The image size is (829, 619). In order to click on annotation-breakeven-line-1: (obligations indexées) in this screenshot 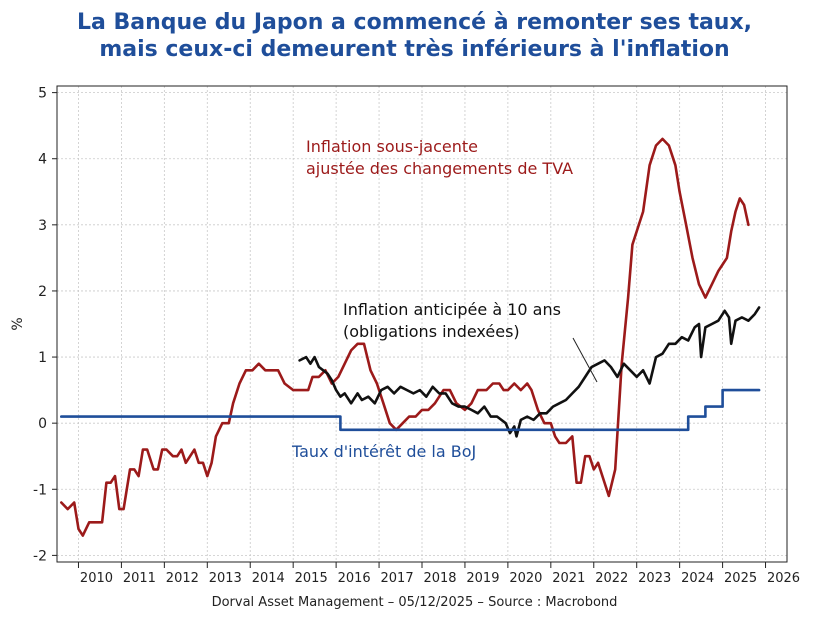, I will do `click(431, 331)`.